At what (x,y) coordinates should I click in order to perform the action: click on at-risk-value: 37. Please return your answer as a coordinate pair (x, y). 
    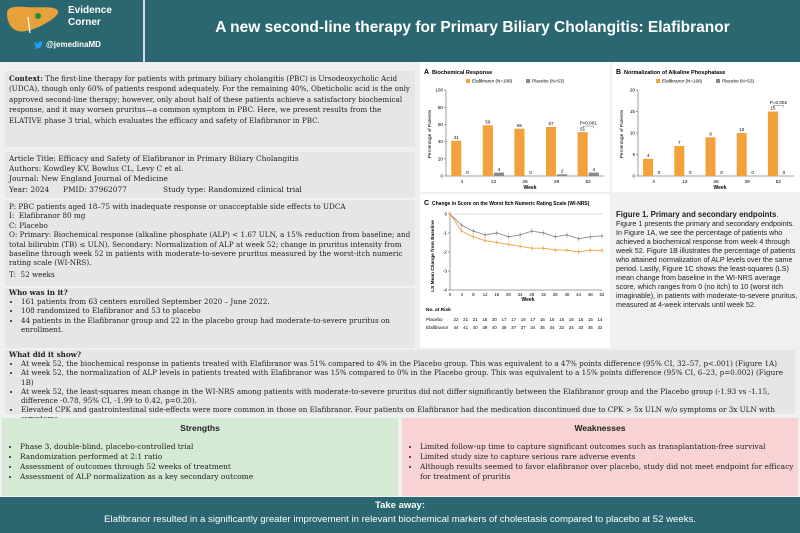
    Looking at the image, I should click on (513, 327).